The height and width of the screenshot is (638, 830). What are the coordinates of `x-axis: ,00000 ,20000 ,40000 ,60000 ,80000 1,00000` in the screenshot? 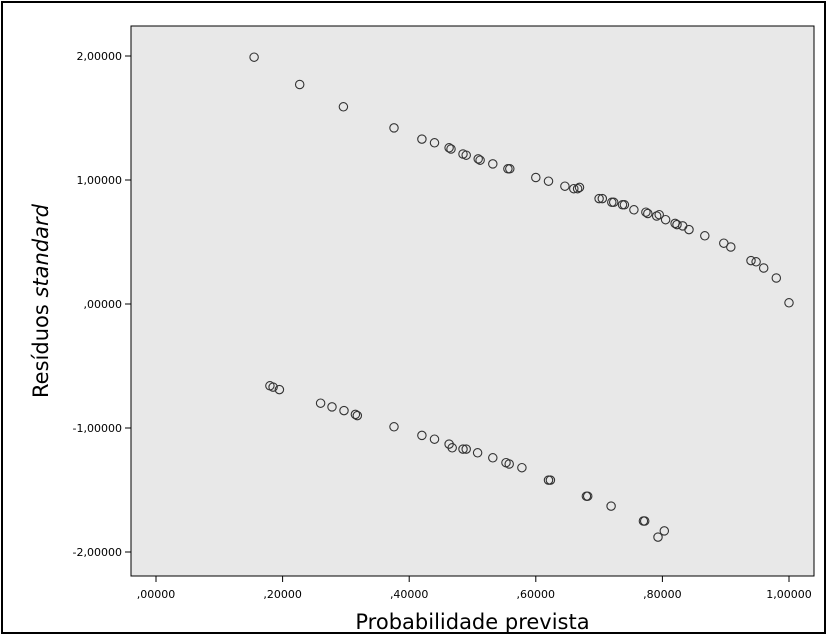 It's located at (474, 588).